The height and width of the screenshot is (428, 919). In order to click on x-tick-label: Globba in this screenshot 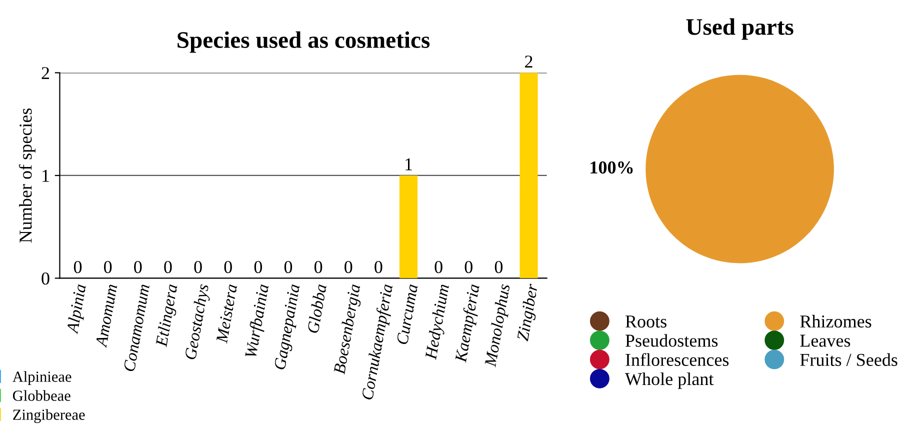, I will do `click(316, 309)`.